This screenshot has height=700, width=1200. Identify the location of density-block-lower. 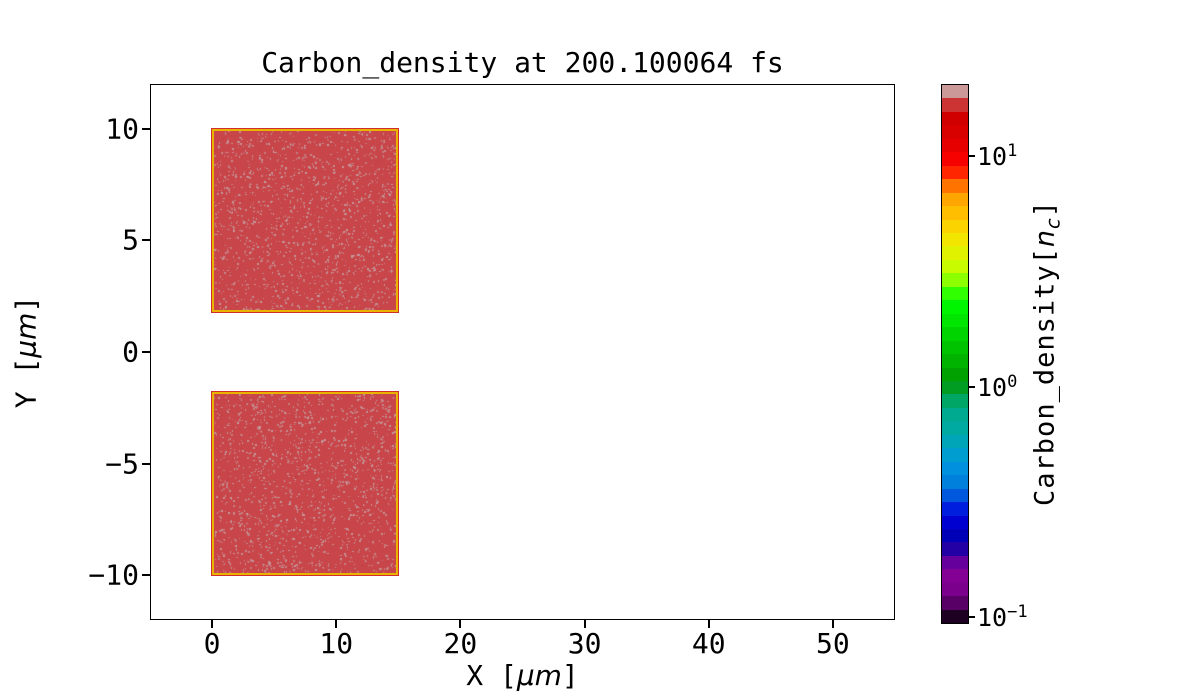
(305, 484).